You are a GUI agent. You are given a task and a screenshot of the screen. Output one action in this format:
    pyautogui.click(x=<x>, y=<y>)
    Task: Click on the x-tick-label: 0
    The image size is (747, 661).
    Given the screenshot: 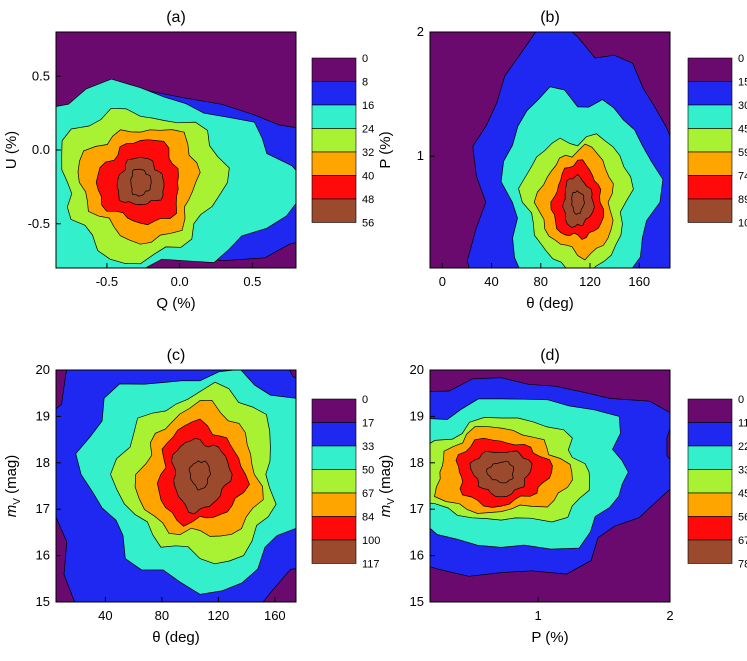 What is the action you would take?
    pyautogui.click(x=442, y=281)
    